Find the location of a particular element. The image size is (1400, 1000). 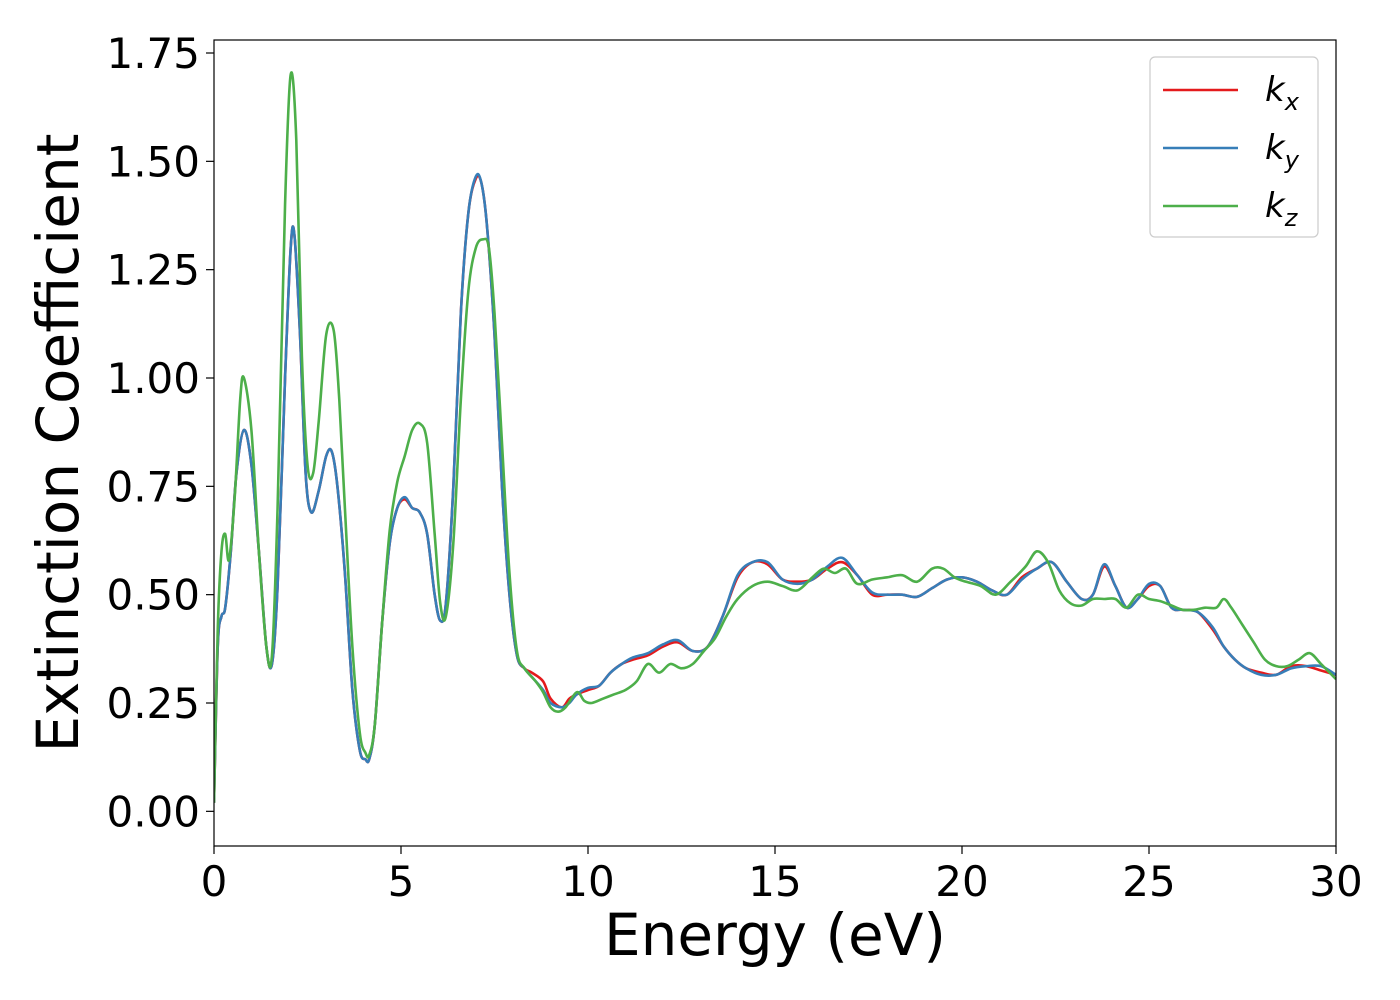

legend-label-y: ky is located at coordinates (1282, 151).